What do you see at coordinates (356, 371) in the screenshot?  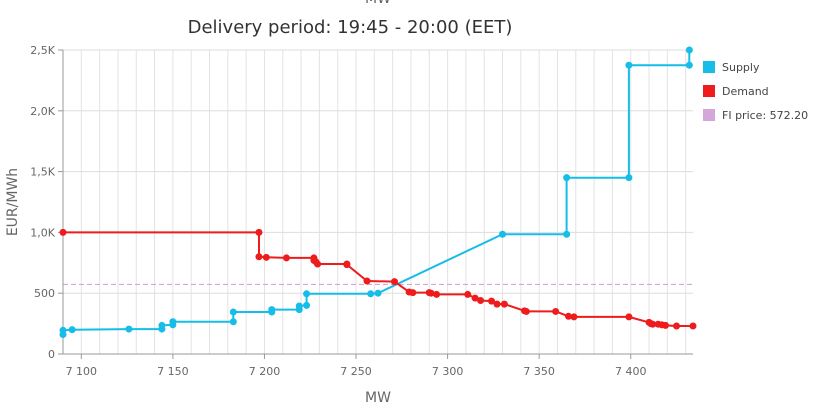 I see `x-tick-label: 7 250` at bounding box center [356, 371].